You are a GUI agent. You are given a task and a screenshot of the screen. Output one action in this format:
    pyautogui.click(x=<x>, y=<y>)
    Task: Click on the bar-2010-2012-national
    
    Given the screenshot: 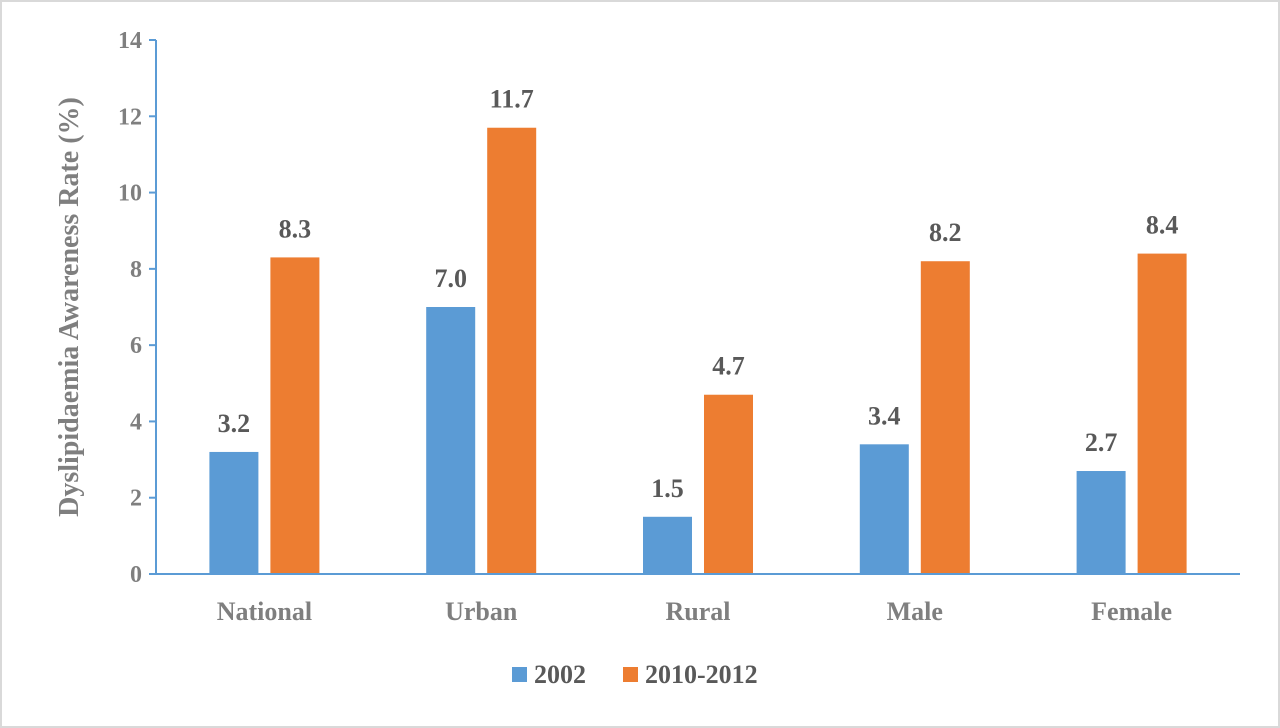 What is the action you would take?
    pyautogui.click(x=295, y=415)
    